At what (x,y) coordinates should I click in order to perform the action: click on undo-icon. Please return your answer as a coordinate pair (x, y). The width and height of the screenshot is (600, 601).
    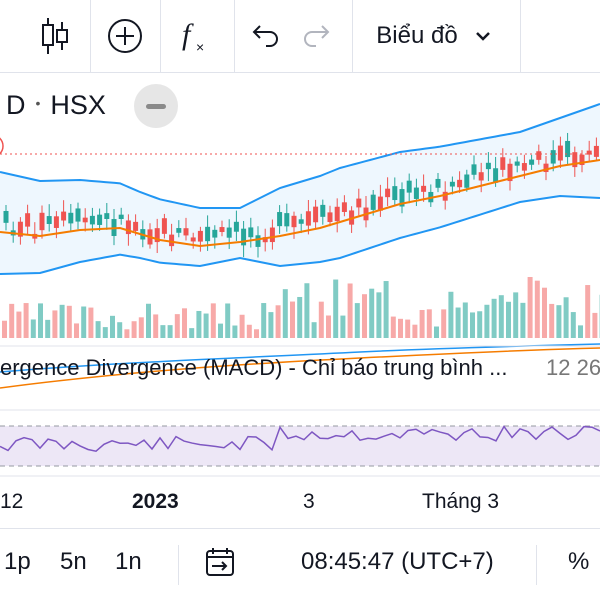
    Looking at the image, I should click on (265, 36).